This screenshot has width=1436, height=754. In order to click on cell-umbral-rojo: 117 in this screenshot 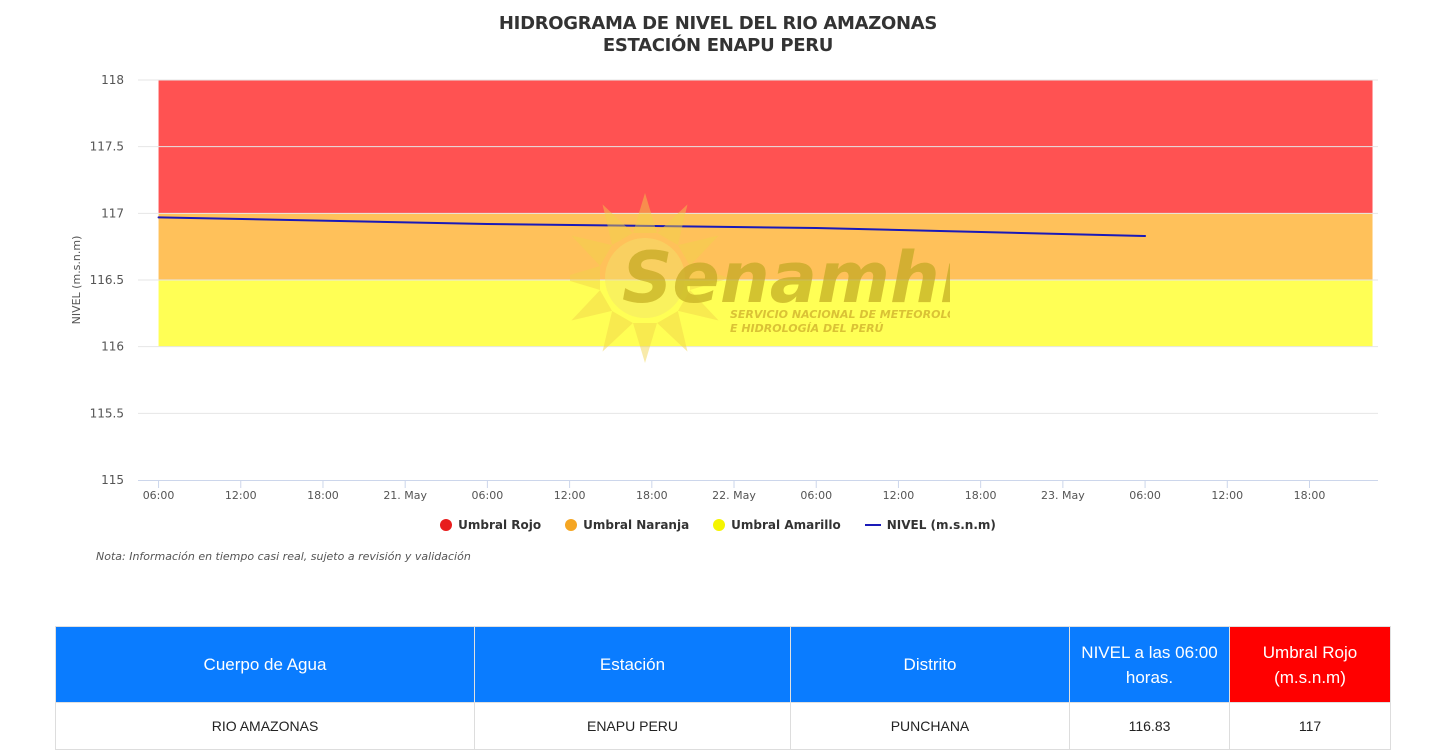, I will do `click(1310, 726)`.